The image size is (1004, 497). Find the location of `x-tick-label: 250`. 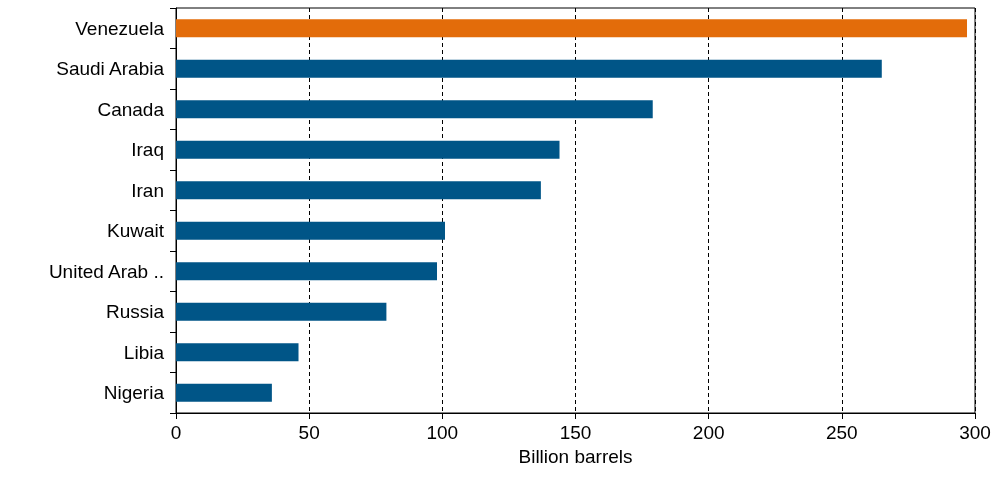

x-tick-label: 250 is located at coordinates (841, 432).